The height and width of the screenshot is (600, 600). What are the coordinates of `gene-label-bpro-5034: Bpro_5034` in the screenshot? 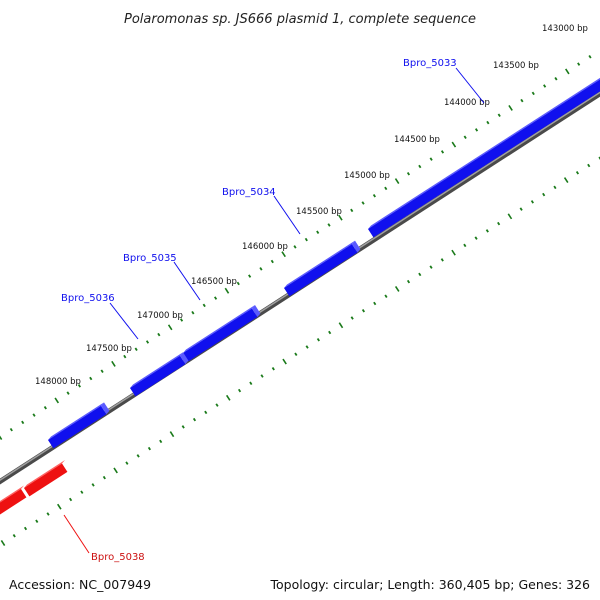 It's located at (249, 192).